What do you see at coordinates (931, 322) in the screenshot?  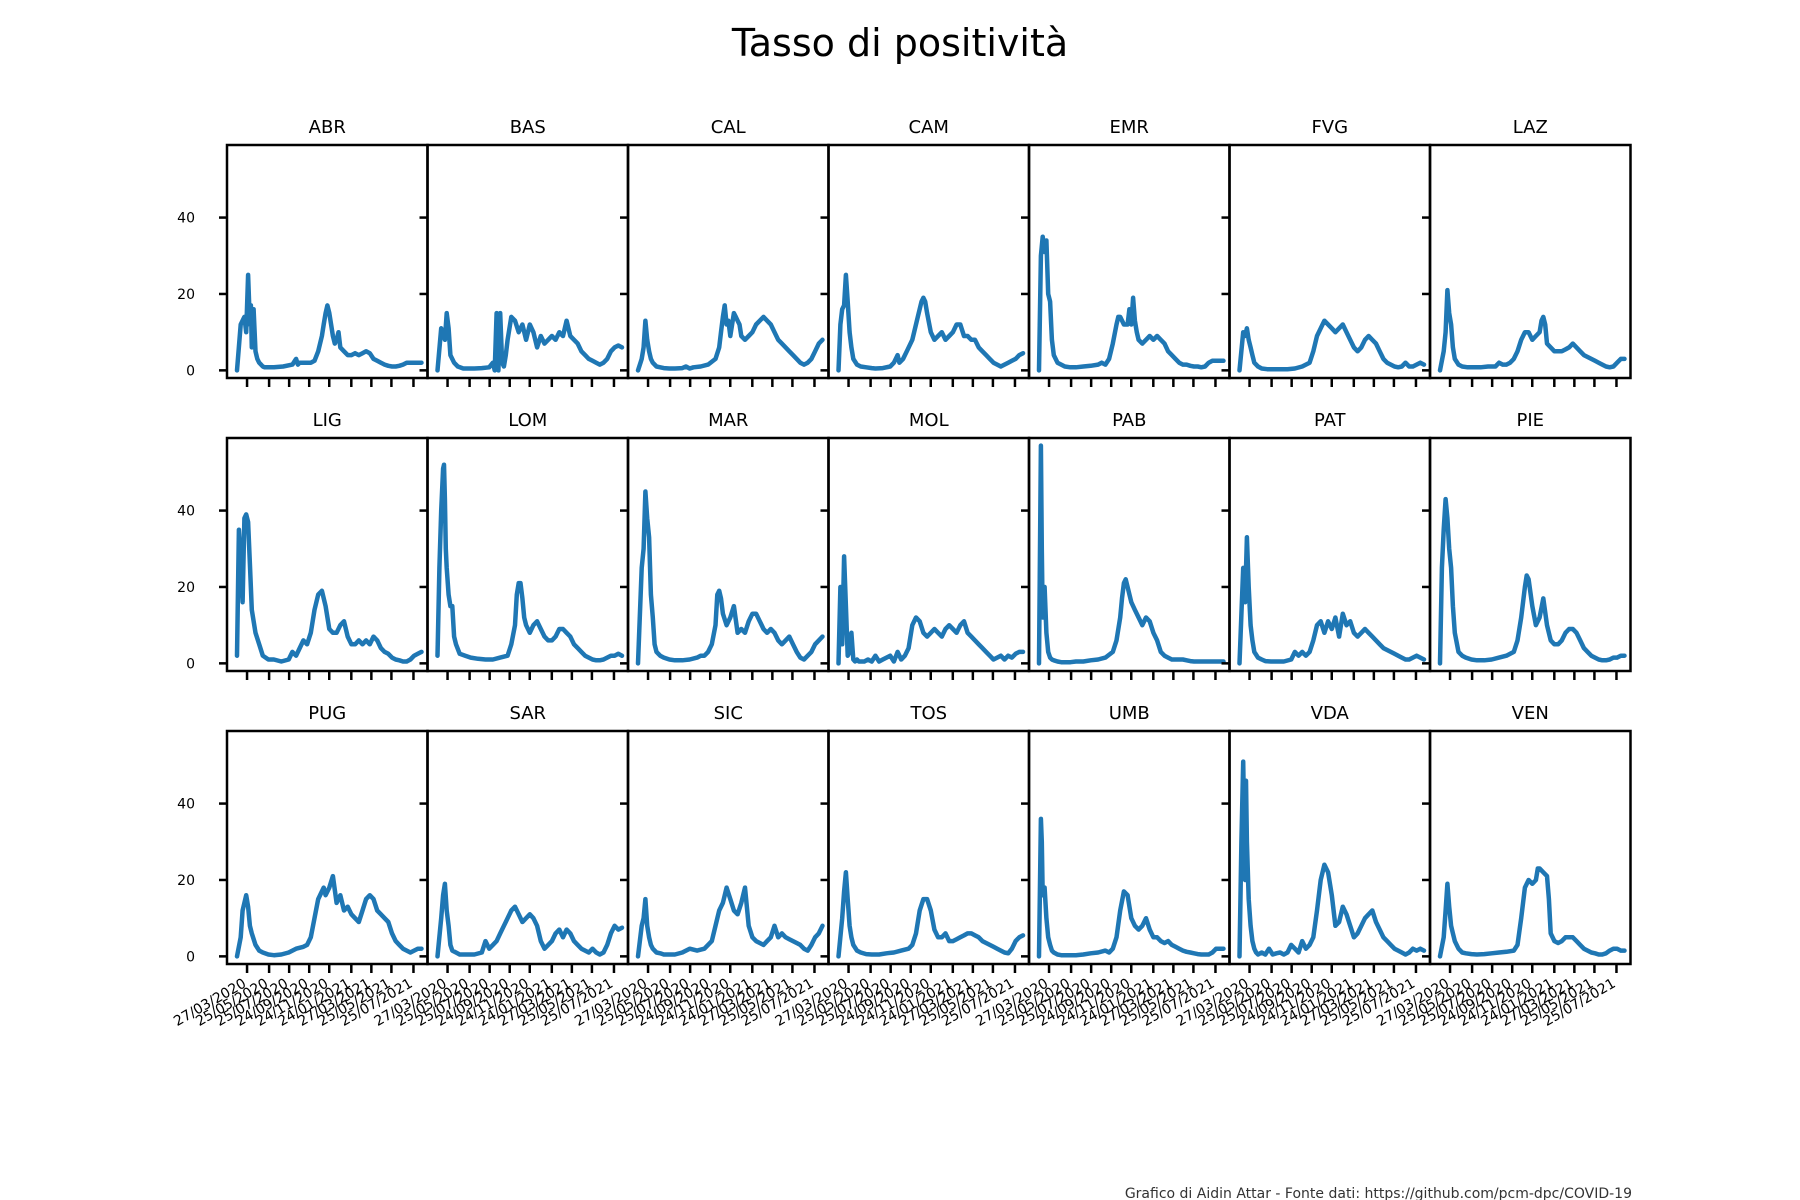 I see `series-line-cam` at bounding box center [931, 322].